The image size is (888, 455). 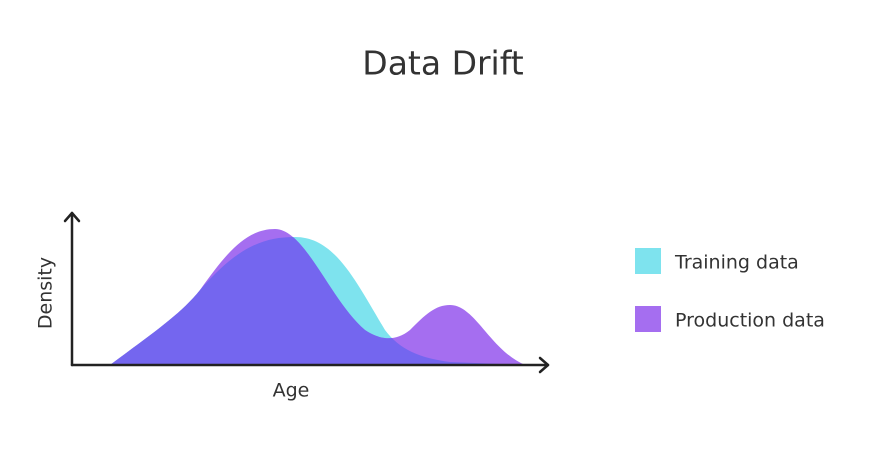 I want to click on y-axis-label: Density, so click(x=46, y=293).